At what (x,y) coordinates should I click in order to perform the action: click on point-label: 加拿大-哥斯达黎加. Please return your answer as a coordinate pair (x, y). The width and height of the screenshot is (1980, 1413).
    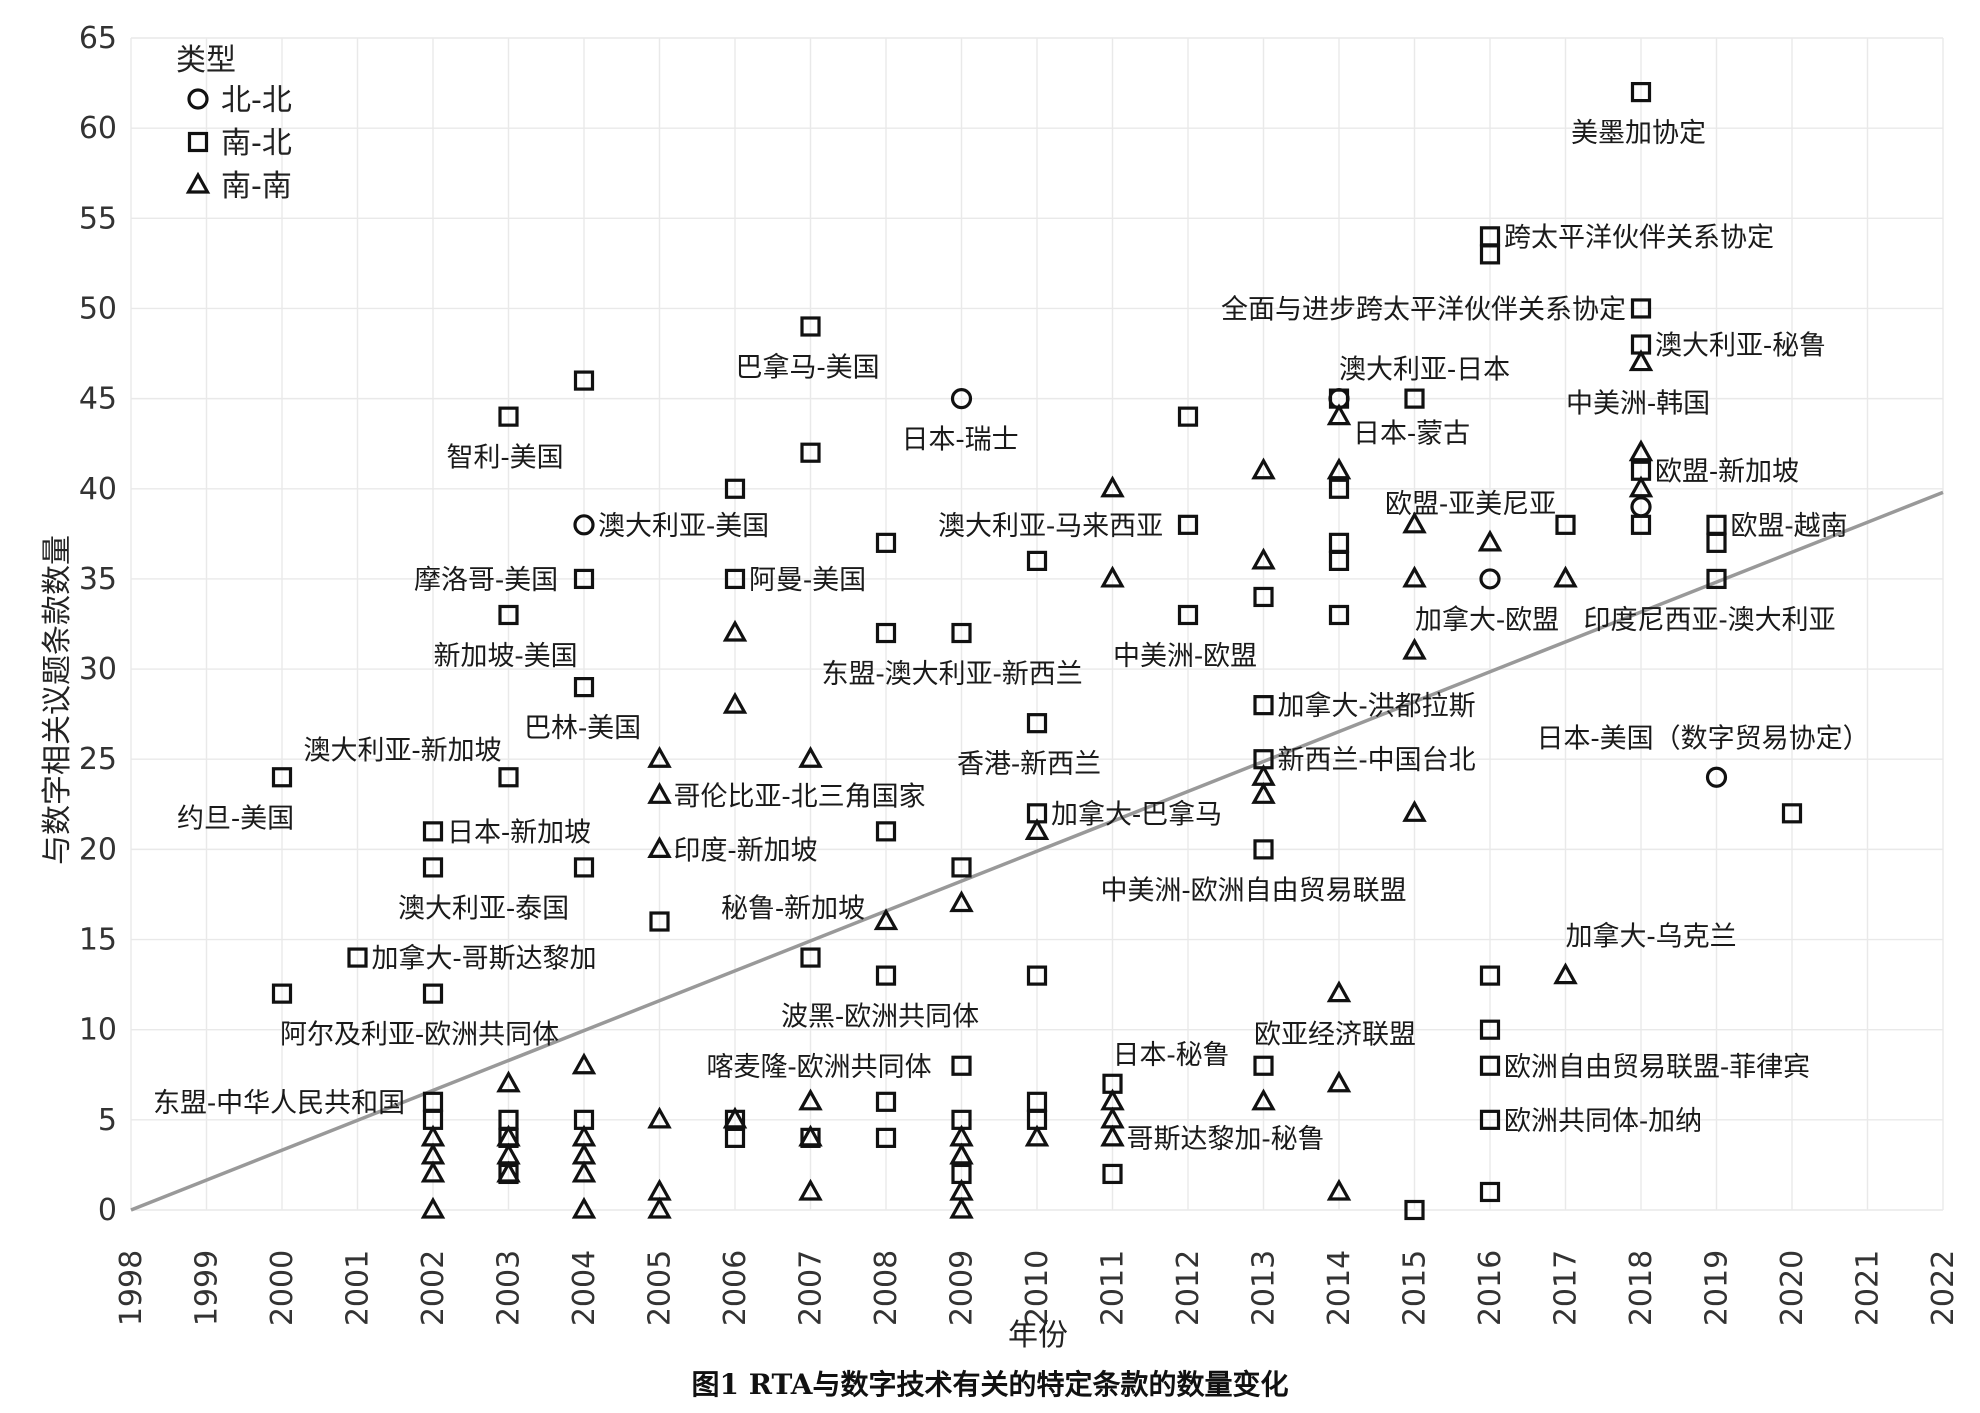
    Looking at the image, I should click on (484, 959).